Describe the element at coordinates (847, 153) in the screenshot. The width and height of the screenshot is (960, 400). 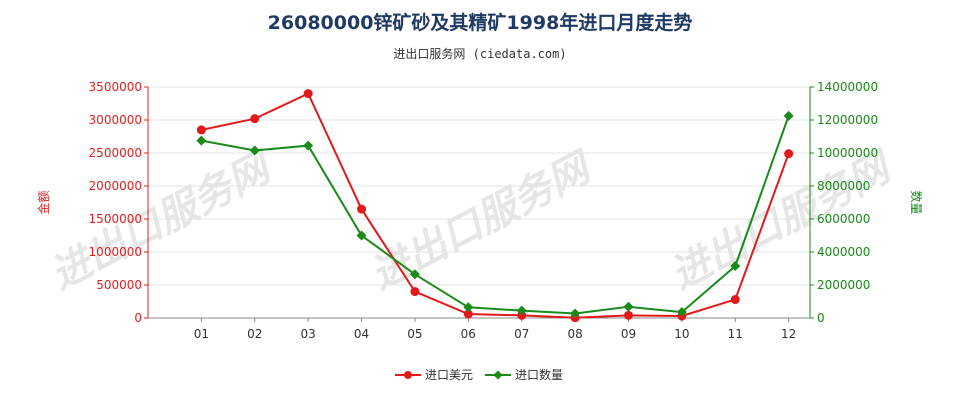
I see `right-tick-label: 10000000` at that location.